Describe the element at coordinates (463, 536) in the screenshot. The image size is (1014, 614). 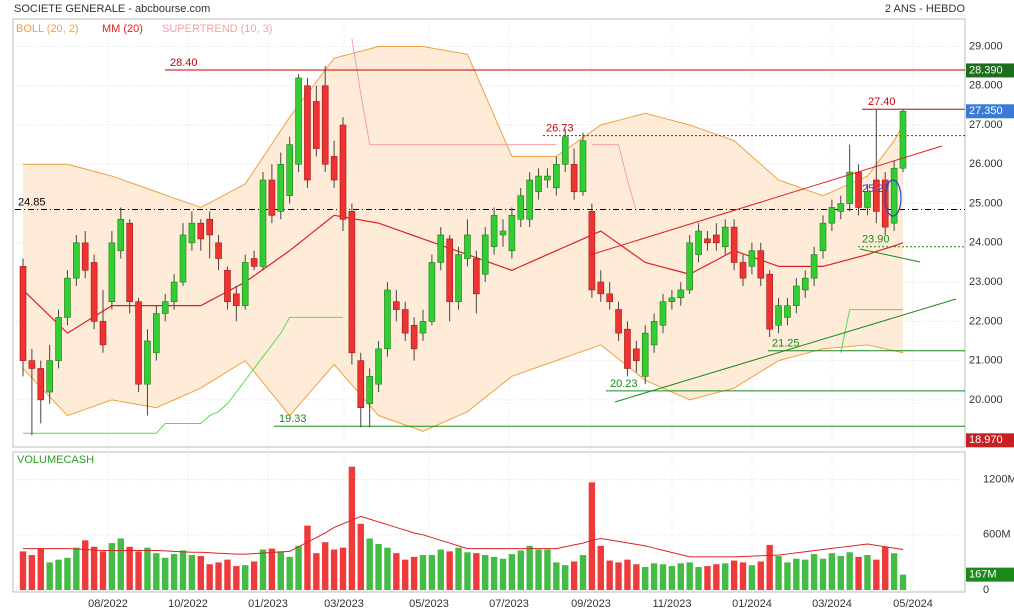
I see `volume-average` at that location.